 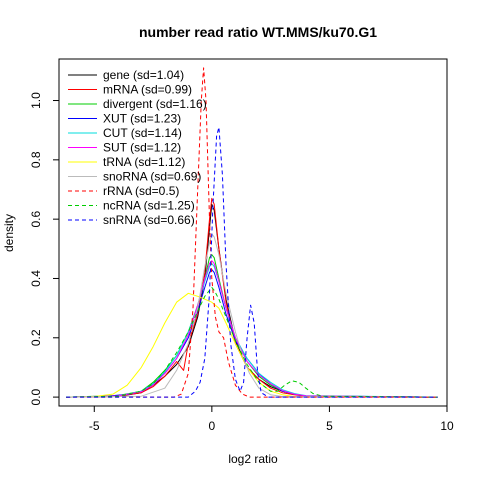 What do you see at coordinates (142, 119) in the screenshot?
I see `legend-label-3: XUT (sd=1.23)` at bounding box center [142, 119].